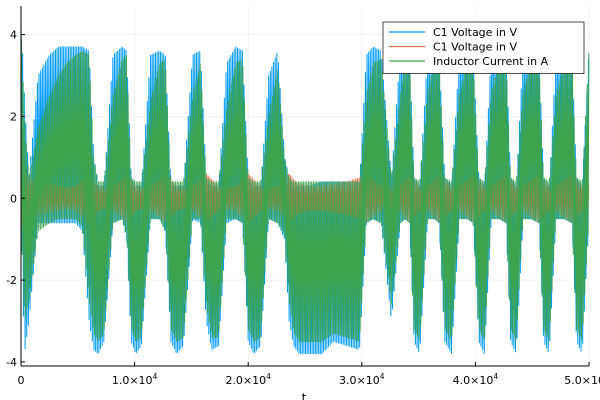 This screenshot has width=600, height=400. I want to click on y-tick-label: 0, so click(13, 198).